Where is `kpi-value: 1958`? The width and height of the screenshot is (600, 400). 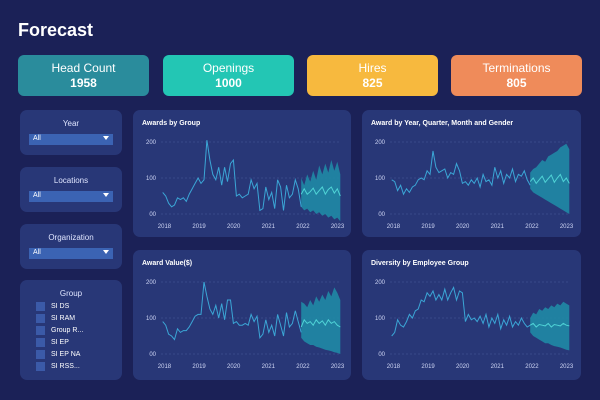 kpi-value: 1958 is located at coordinates (83, 83).